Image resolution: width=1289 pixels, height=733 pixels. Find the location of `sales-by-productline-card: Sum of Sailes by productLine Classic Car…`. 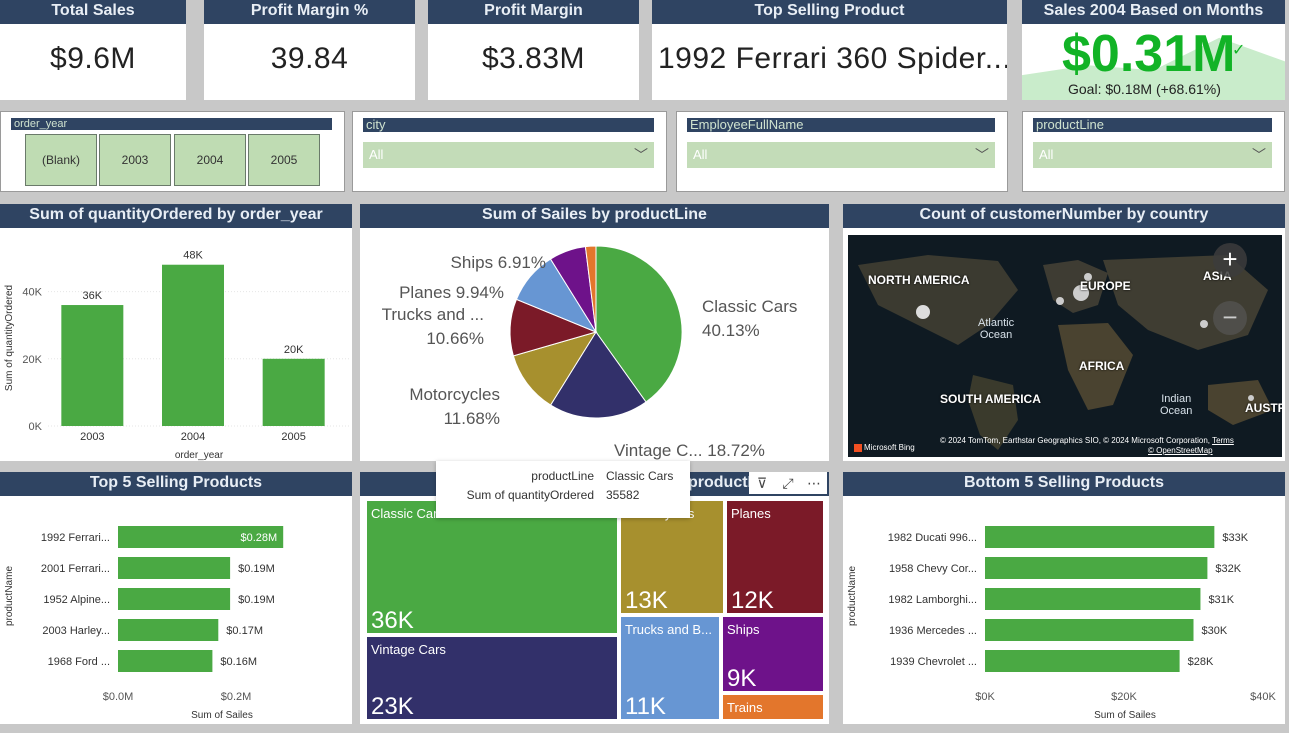

sales-by-productline-card: Sum of Sailes by productLine Classic Car… is located at coordinates (594, 332).